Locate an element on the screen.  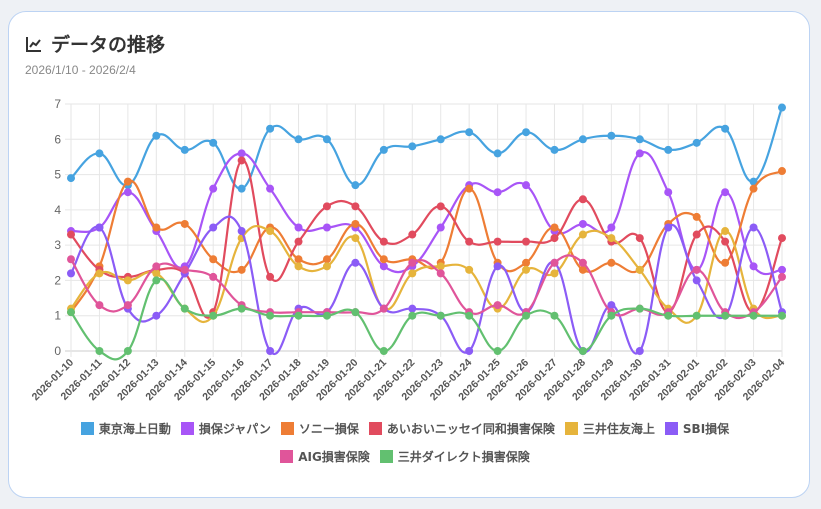
legend-item: 損保ジャパン is located at coordinates (225, 428).